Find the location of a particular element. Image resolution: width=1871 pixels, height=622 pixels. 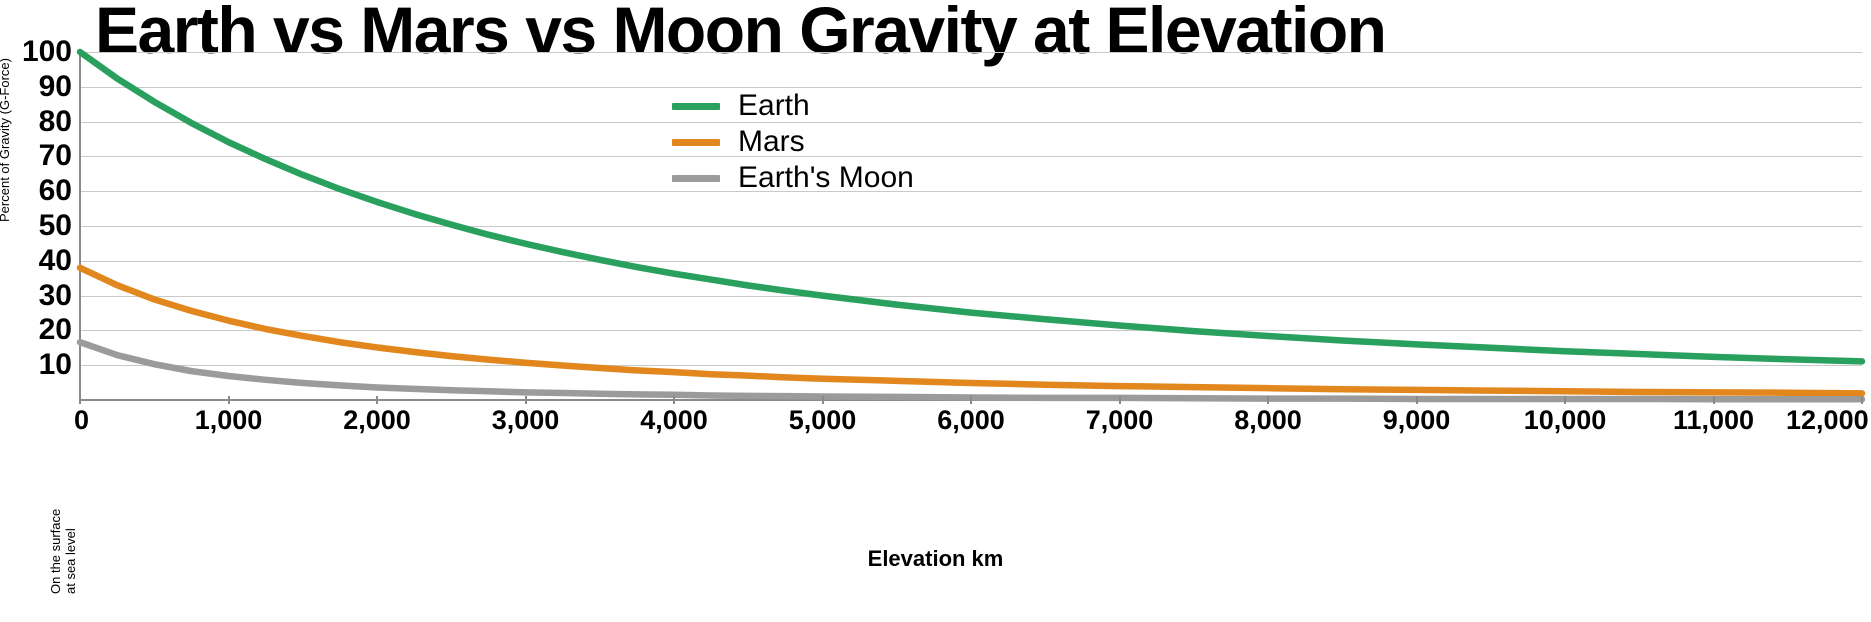

x-tick-label: 0 is located at coordinates (82, 420).